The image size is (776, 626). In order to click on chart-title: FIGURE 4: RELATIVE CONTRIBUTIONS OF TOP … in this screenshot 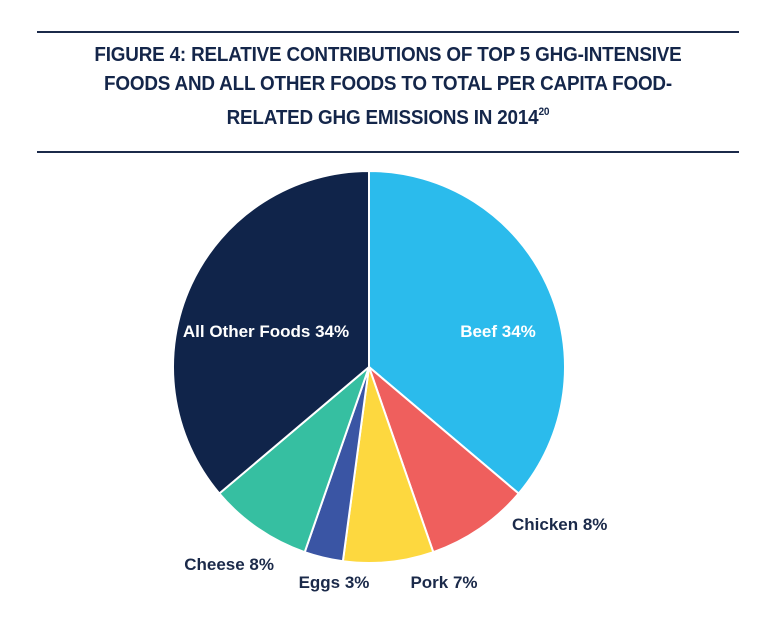, I will do `click(388, 86)`.